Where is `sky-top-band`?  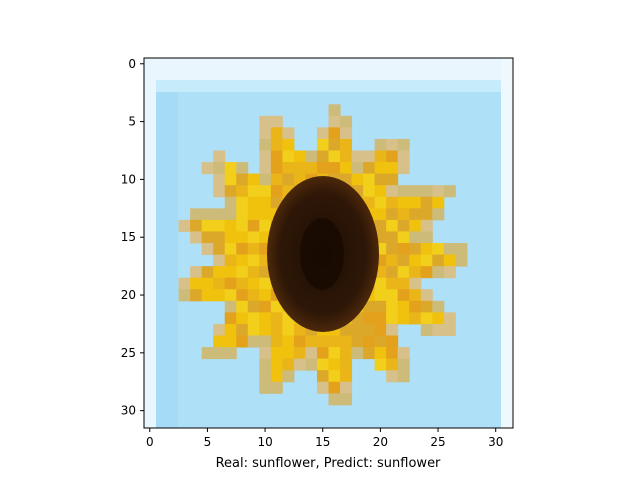 sky-top-band is located at coordinates (328, 86).